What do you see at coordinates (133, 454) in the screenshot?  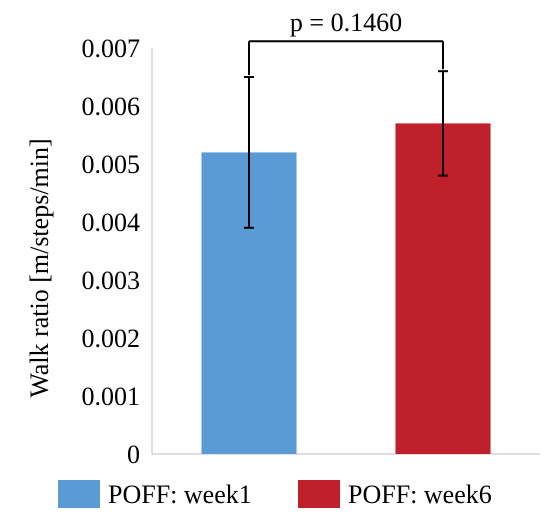 I see `y-tick-label: 0` at bounding box center [133, 454].